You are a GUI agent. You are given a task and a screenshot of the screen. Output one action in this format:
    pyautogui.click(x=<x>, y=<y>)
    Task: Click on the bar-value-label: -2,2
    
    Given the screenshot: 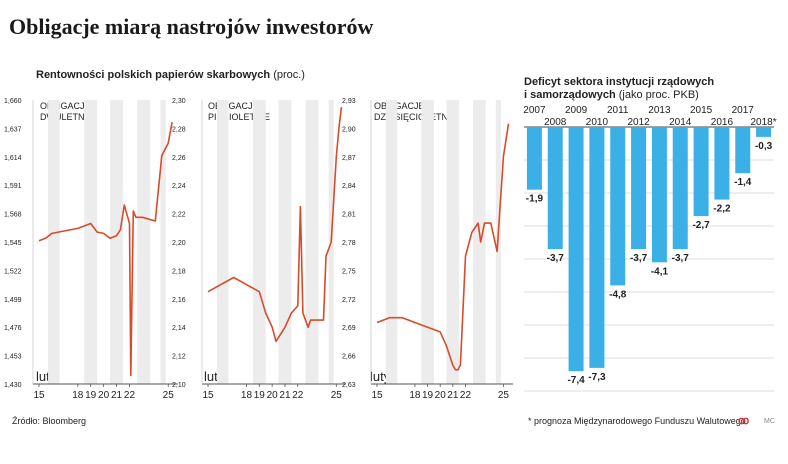 What is the action you would take?
    pyautogui.click(x=722, y=209)
    